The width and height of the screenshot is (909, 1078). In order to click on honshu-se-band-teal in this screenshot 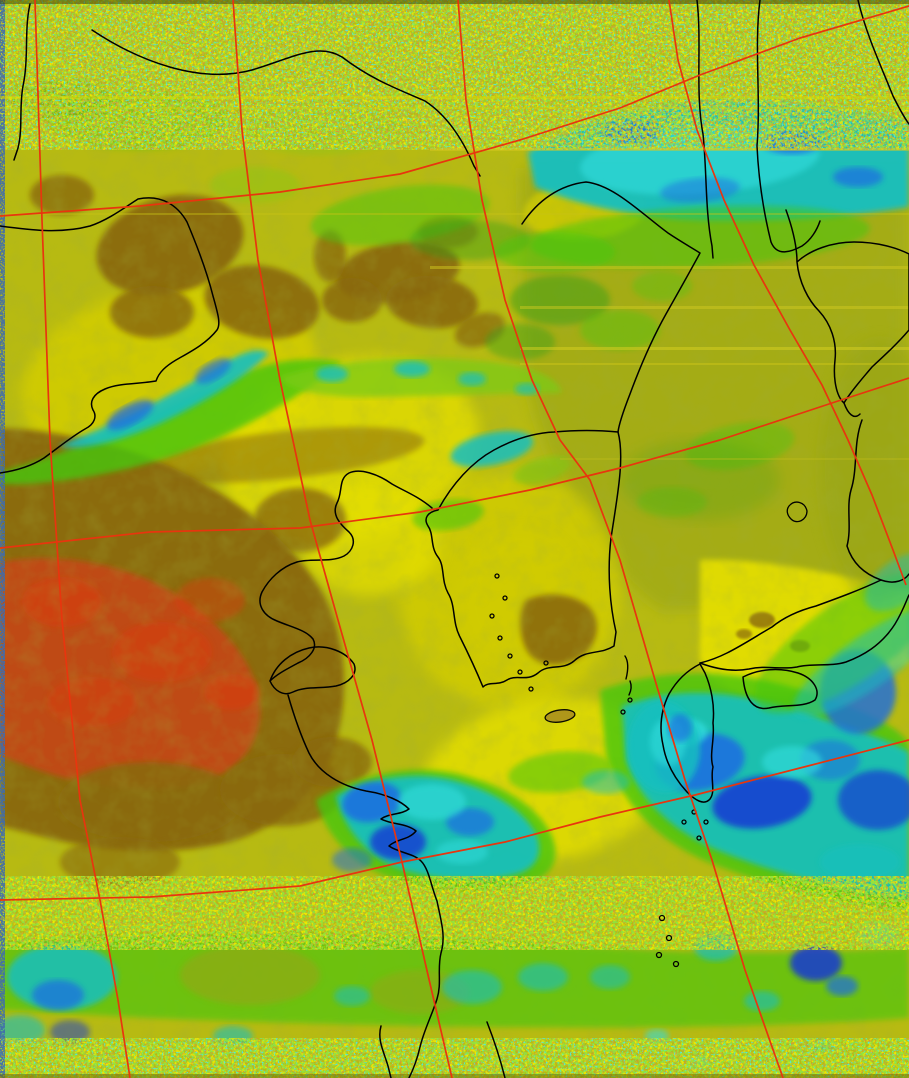, I will do `click(850, 662)`.